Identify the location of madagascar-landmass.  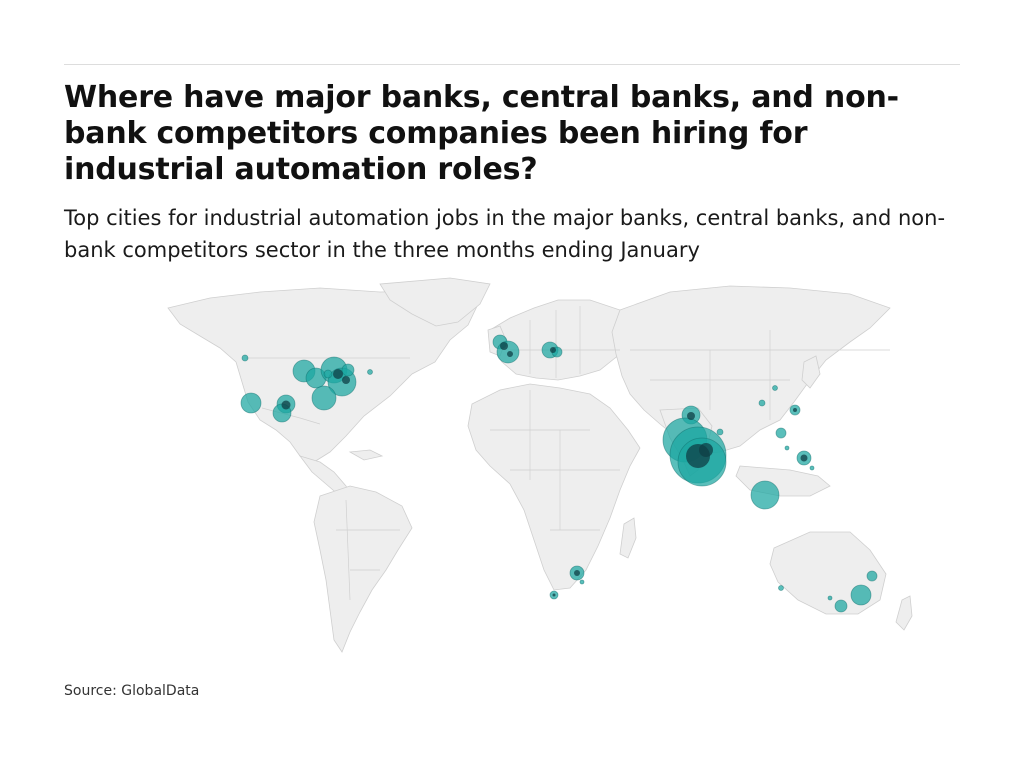
(628, 538).